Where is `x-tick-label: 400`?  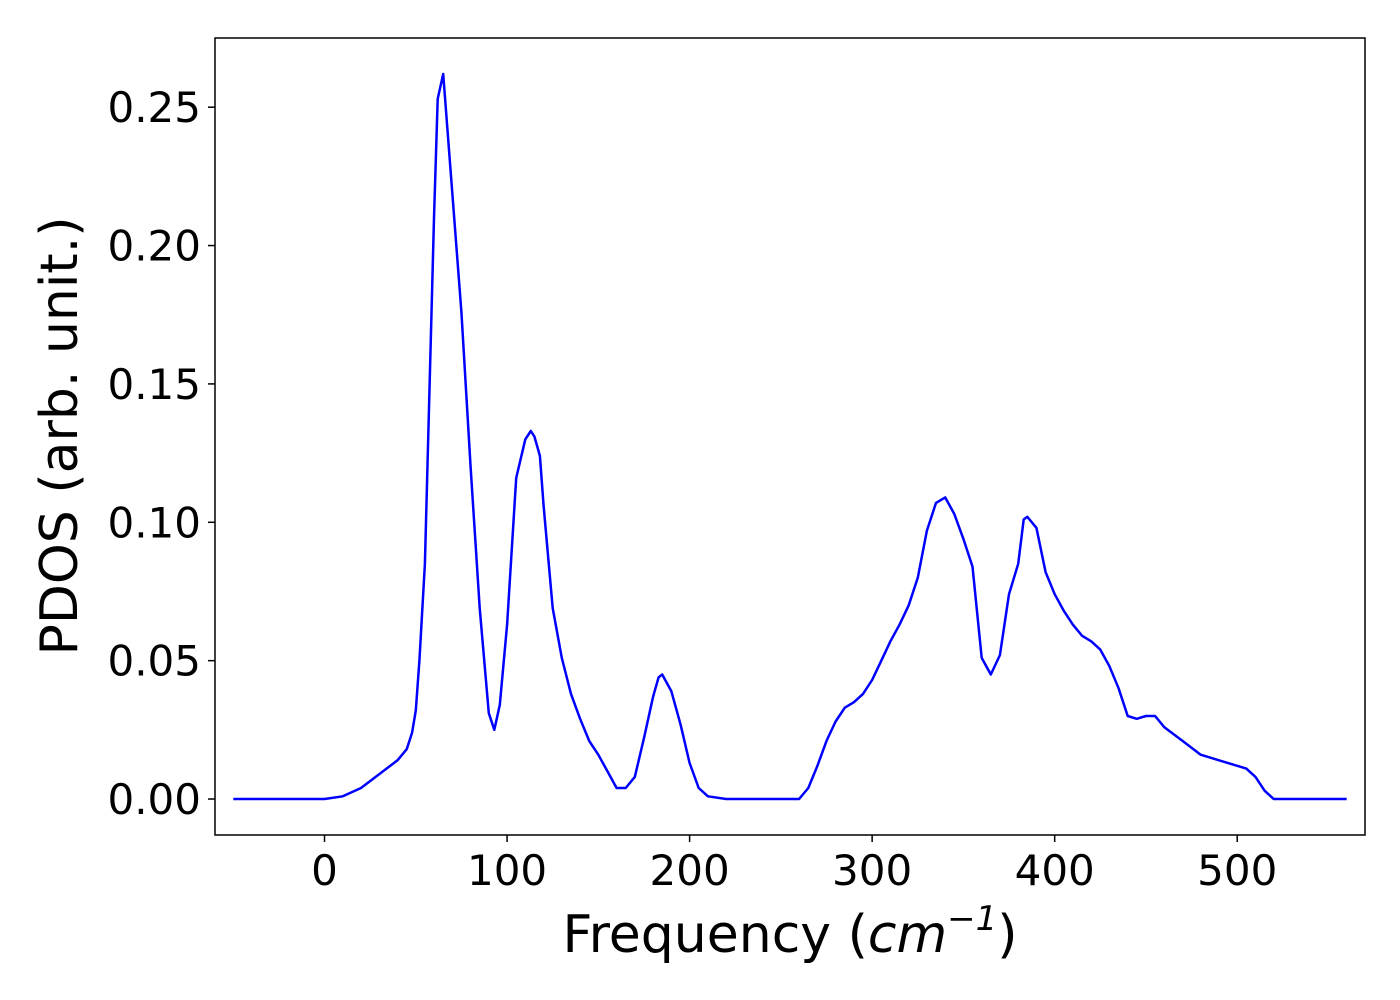 x-tick-label: 400 is located at coordinates (1055, 870).